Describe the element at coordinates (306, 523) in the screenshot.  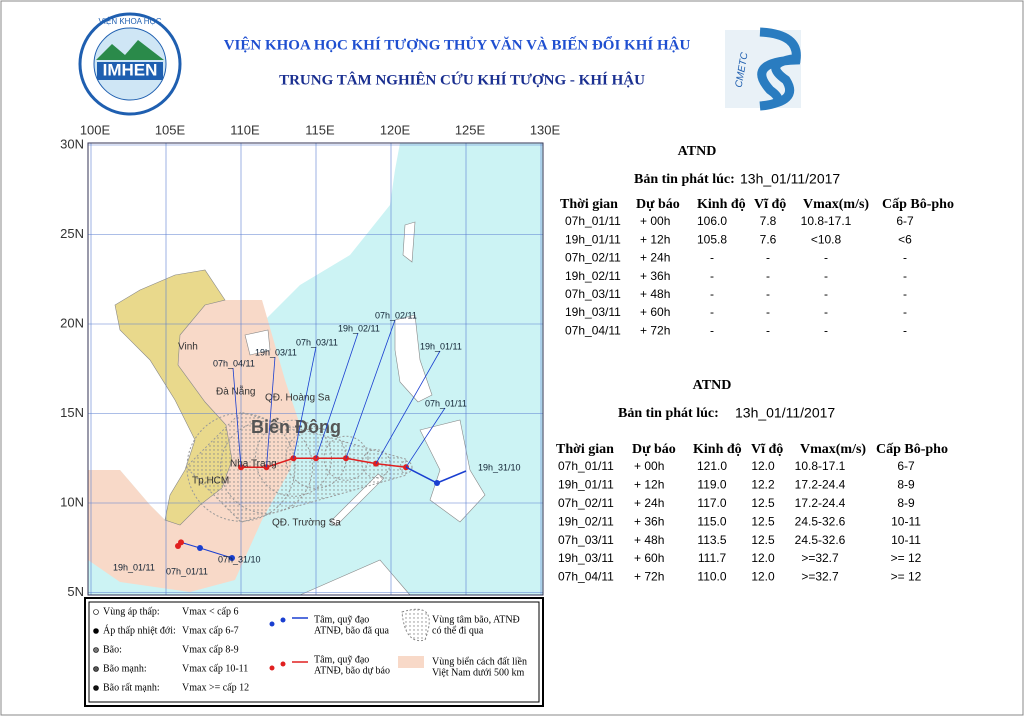
I see `place-label: QĐ. Trường Sa` at that location.